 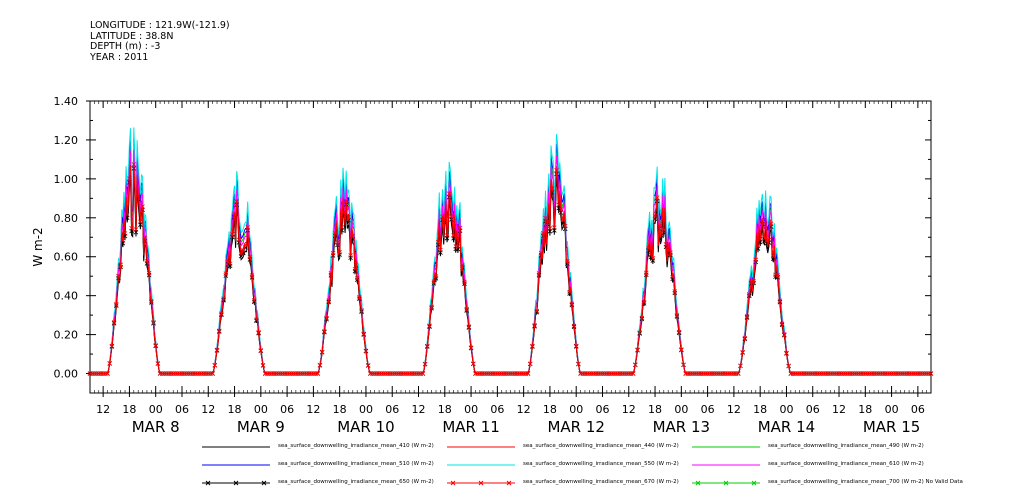 What do you see at coordinates (629, 409) in the screenshot?
I see `x-tick-label: 12` at bounding box center [629, 409].